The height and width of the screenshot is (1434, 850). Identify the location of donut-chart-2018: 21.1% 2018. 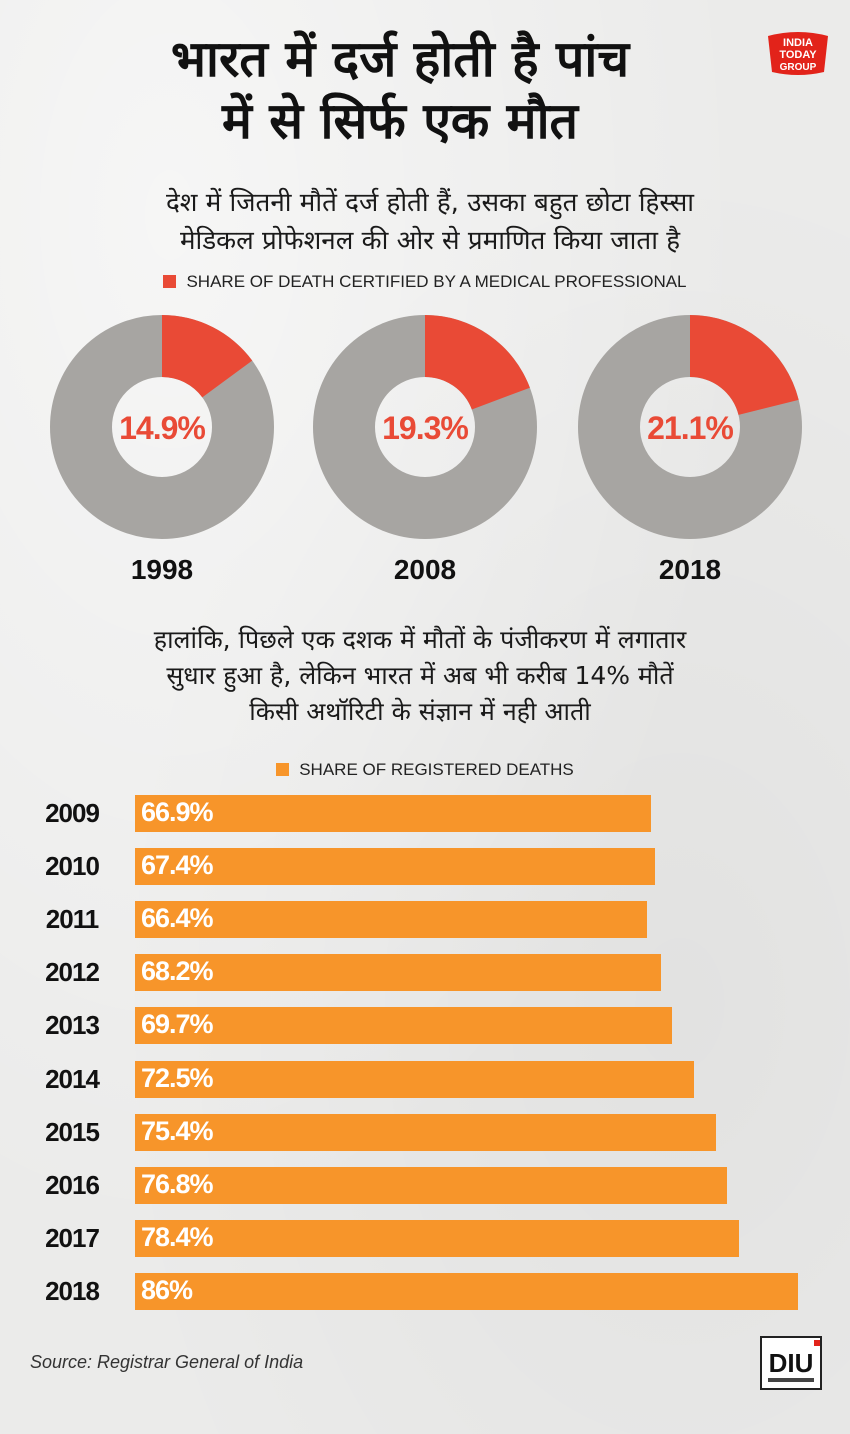
(690, 448).